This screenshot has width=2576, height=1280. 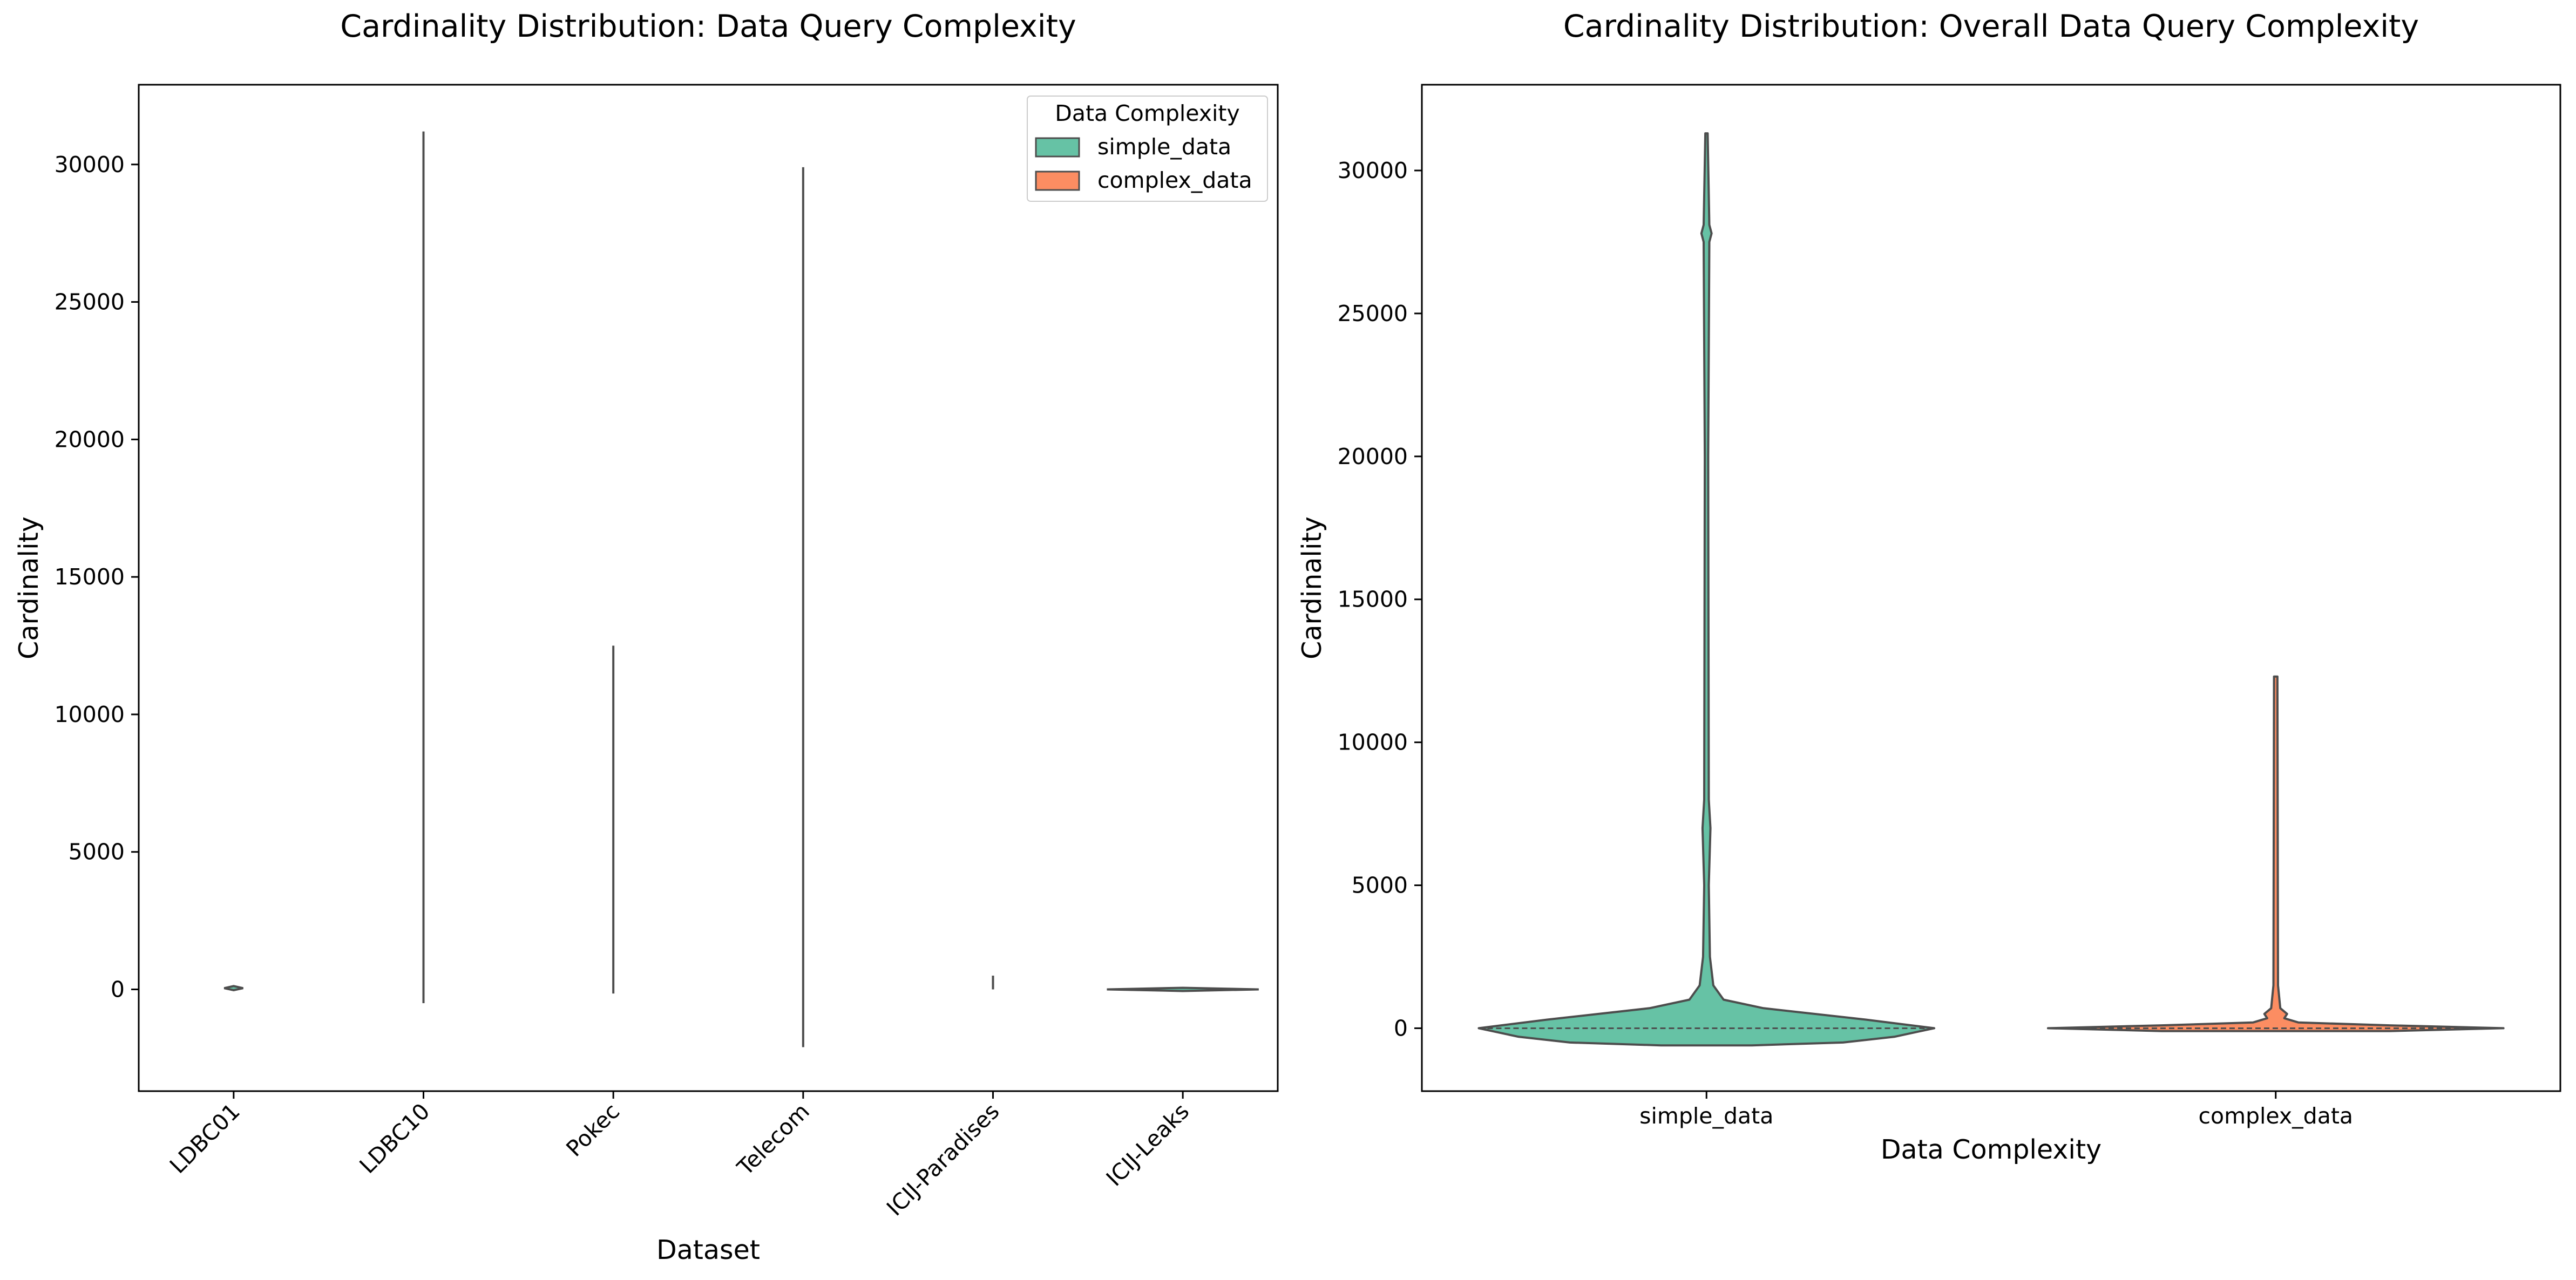 What do you see at coordinates (1148, 113) in the screenshot?
I see `legend-title: Data Complexity` at bounding box center [1148, 113].